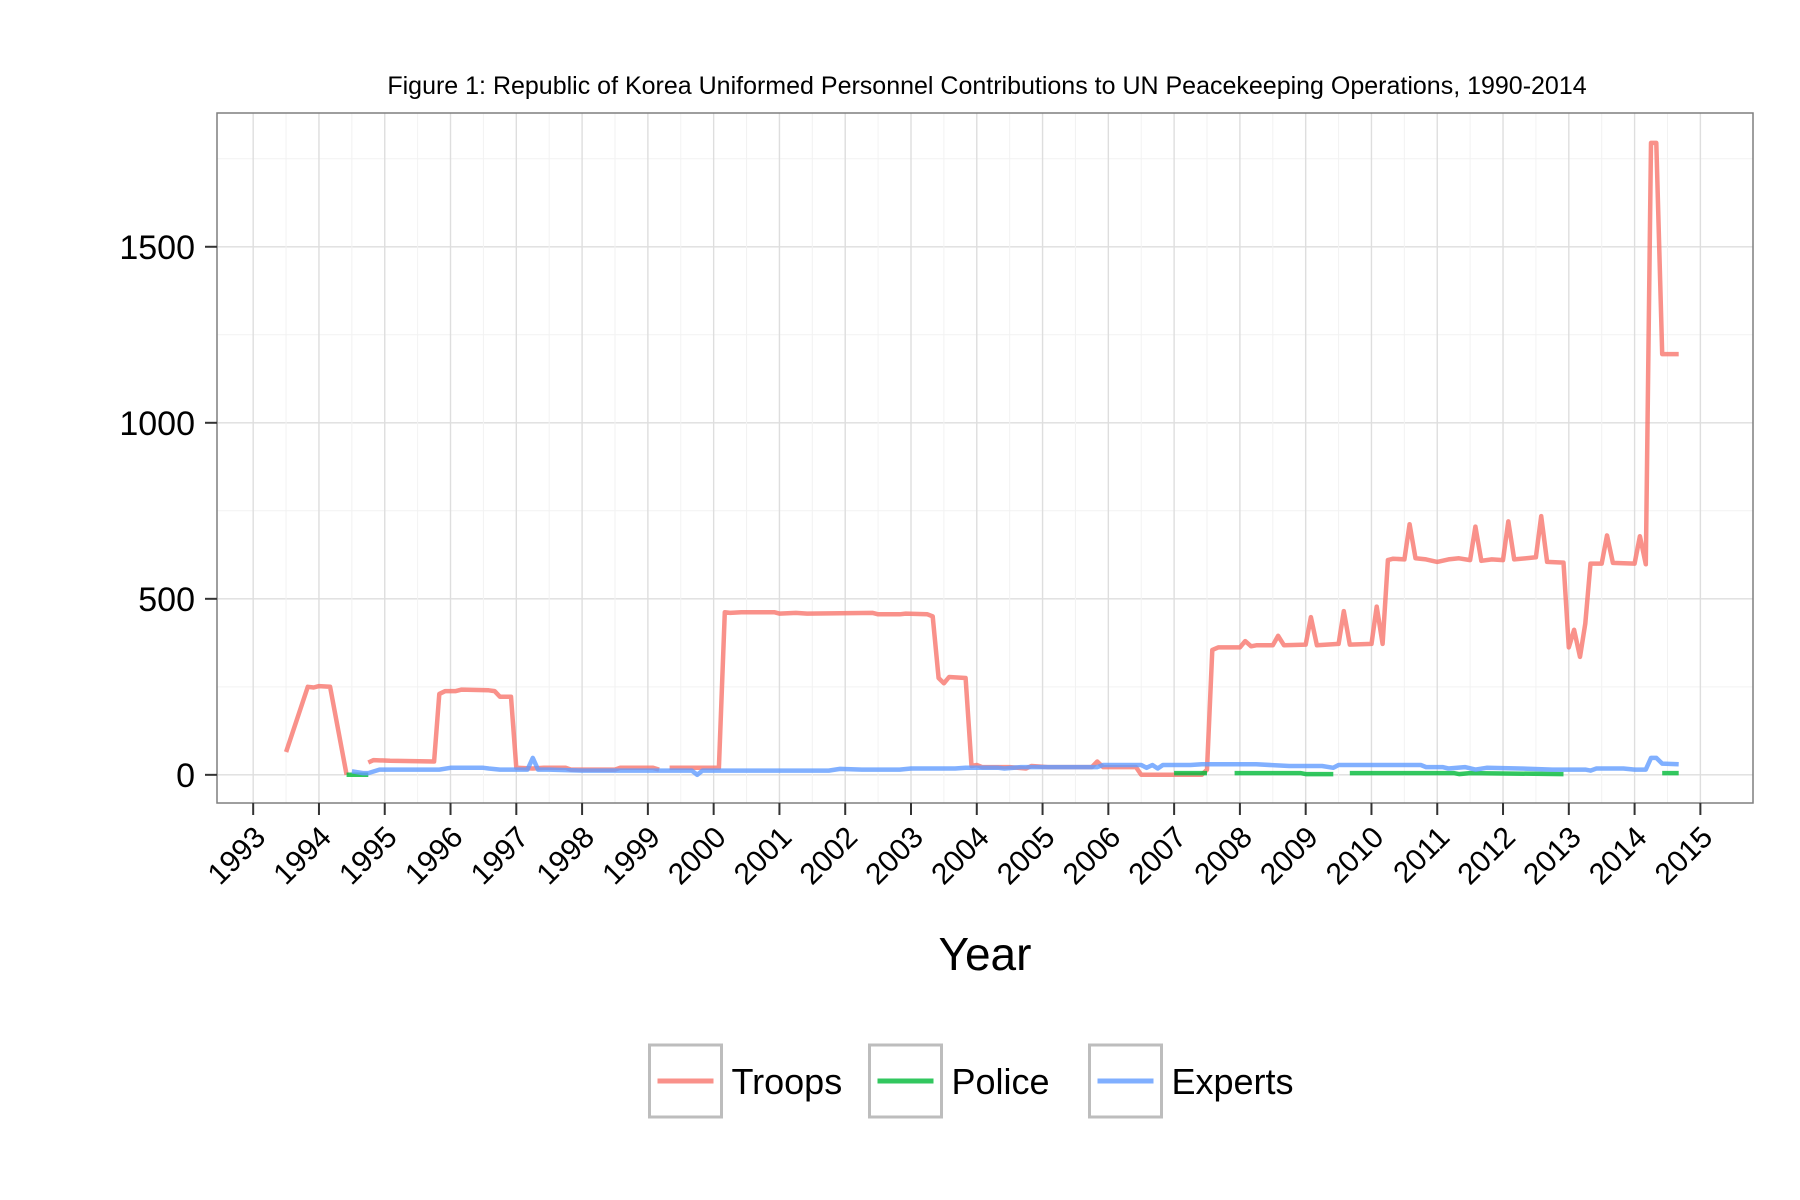  Describe the element at coordinates (697, 856) in the screenshot. I see `x-tick-label: 2000` at that location.